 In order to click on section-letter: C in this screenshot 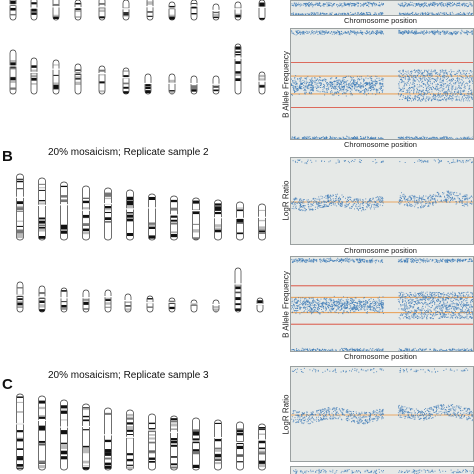, I will do `click(7, 384)`.